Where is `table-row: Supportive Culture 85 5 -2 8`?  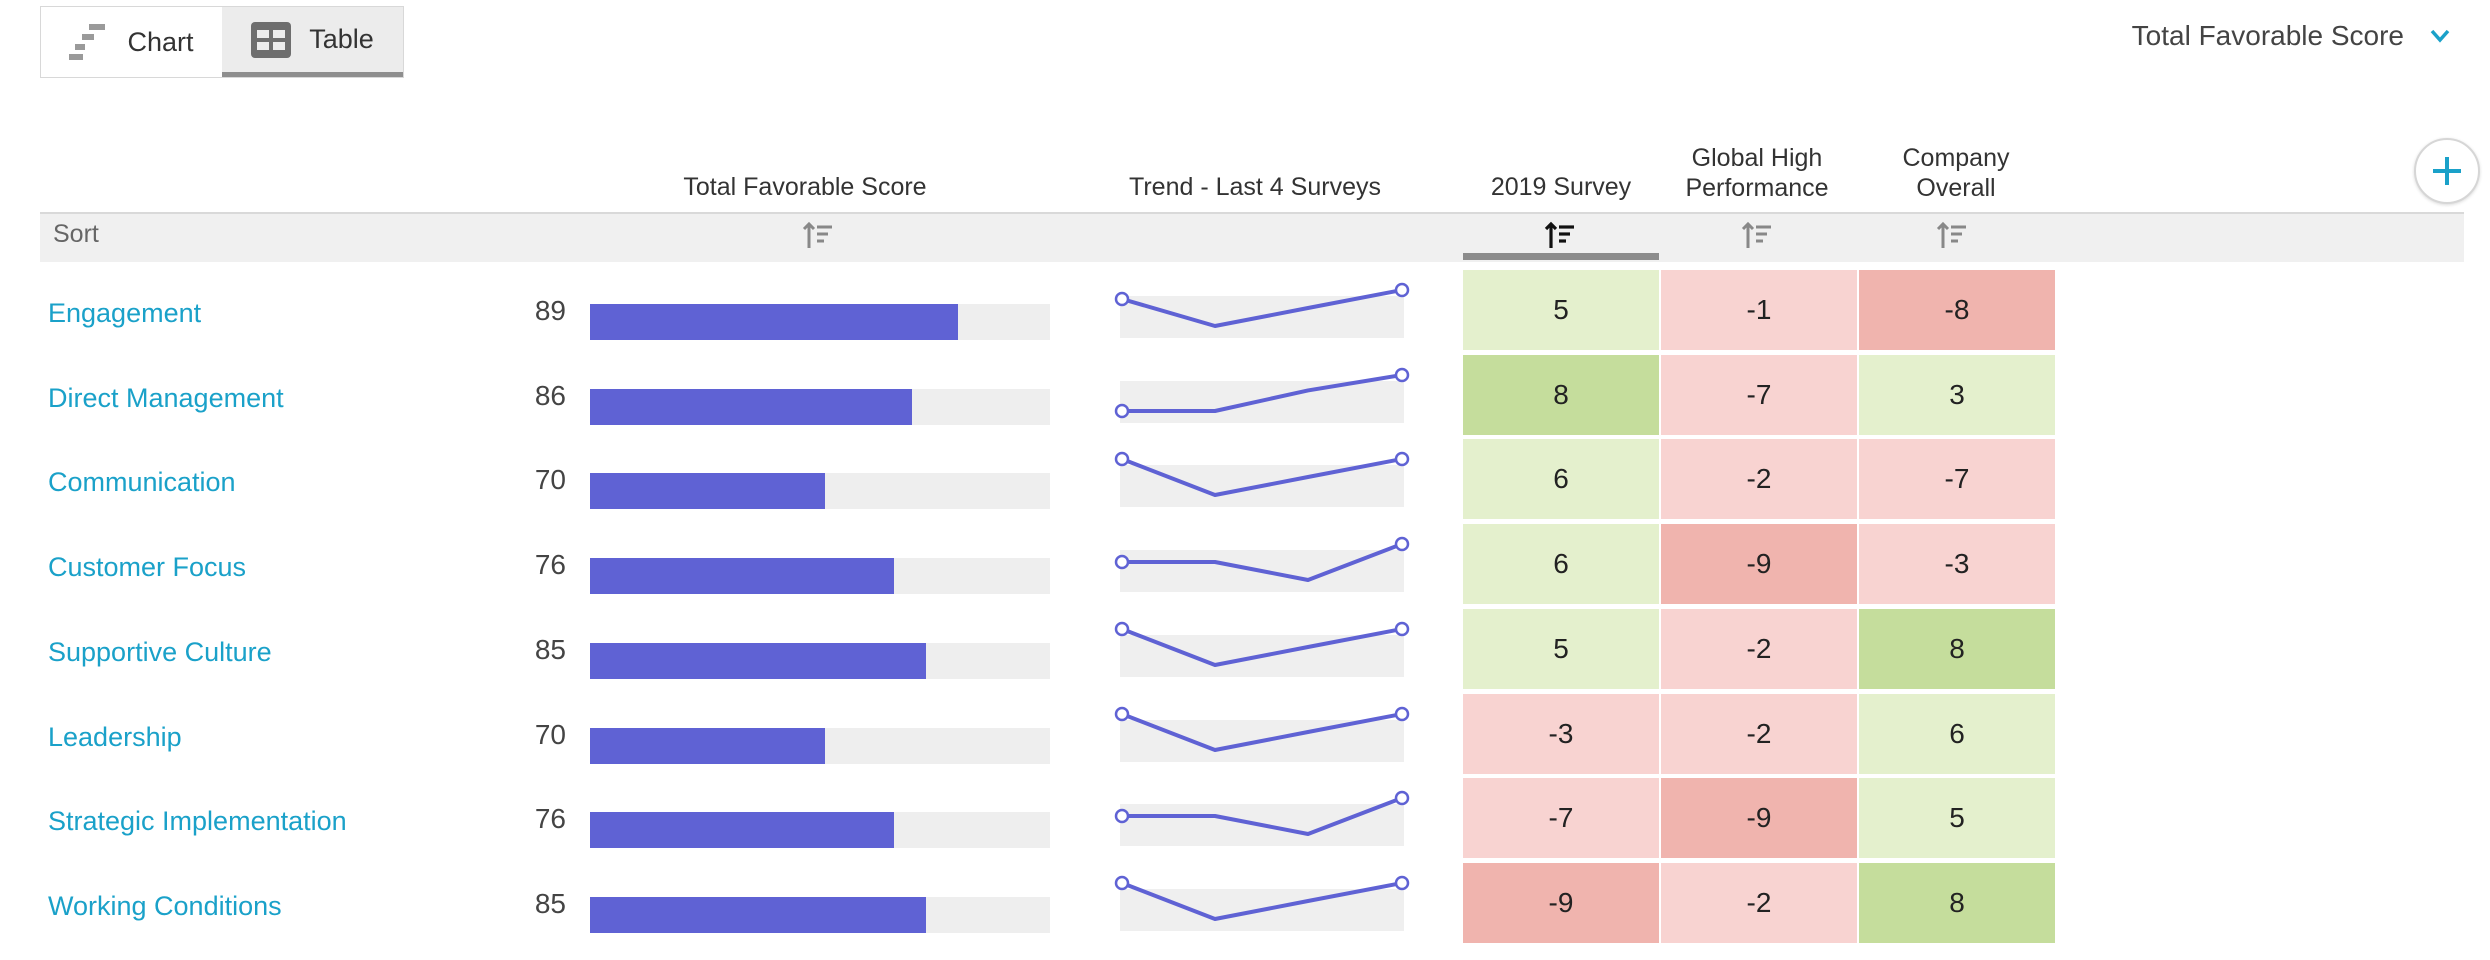
table-row: Supportive Culture 85 5 -2 8 is located at coordinates (1245, 649).